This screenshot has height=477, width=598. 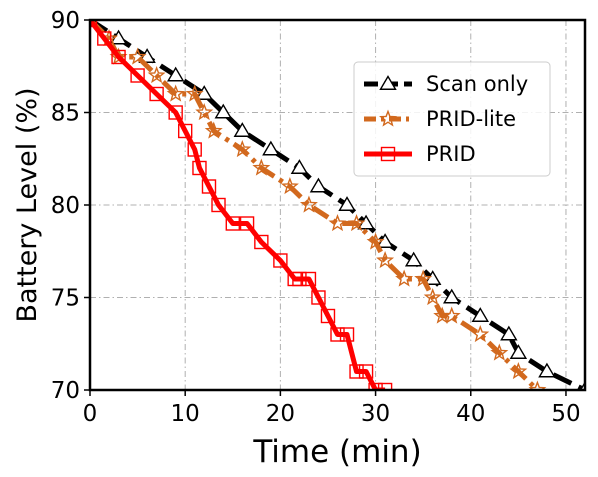 What do you see at coordinates (451, 154) in the screenshot?
I see `legend-label-prid: PRID` at bounding box center [451, 154].